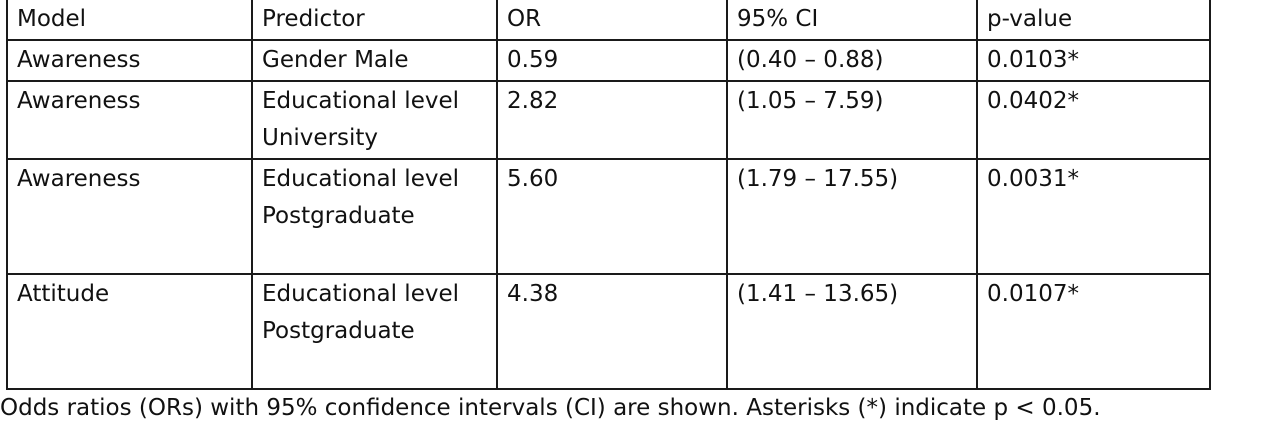 This screenshot has width=1280, height=425. Describe the element at coordinates (1093, 331) in the screenshot. I see `cell-p-value: 0.0107*` at that location.